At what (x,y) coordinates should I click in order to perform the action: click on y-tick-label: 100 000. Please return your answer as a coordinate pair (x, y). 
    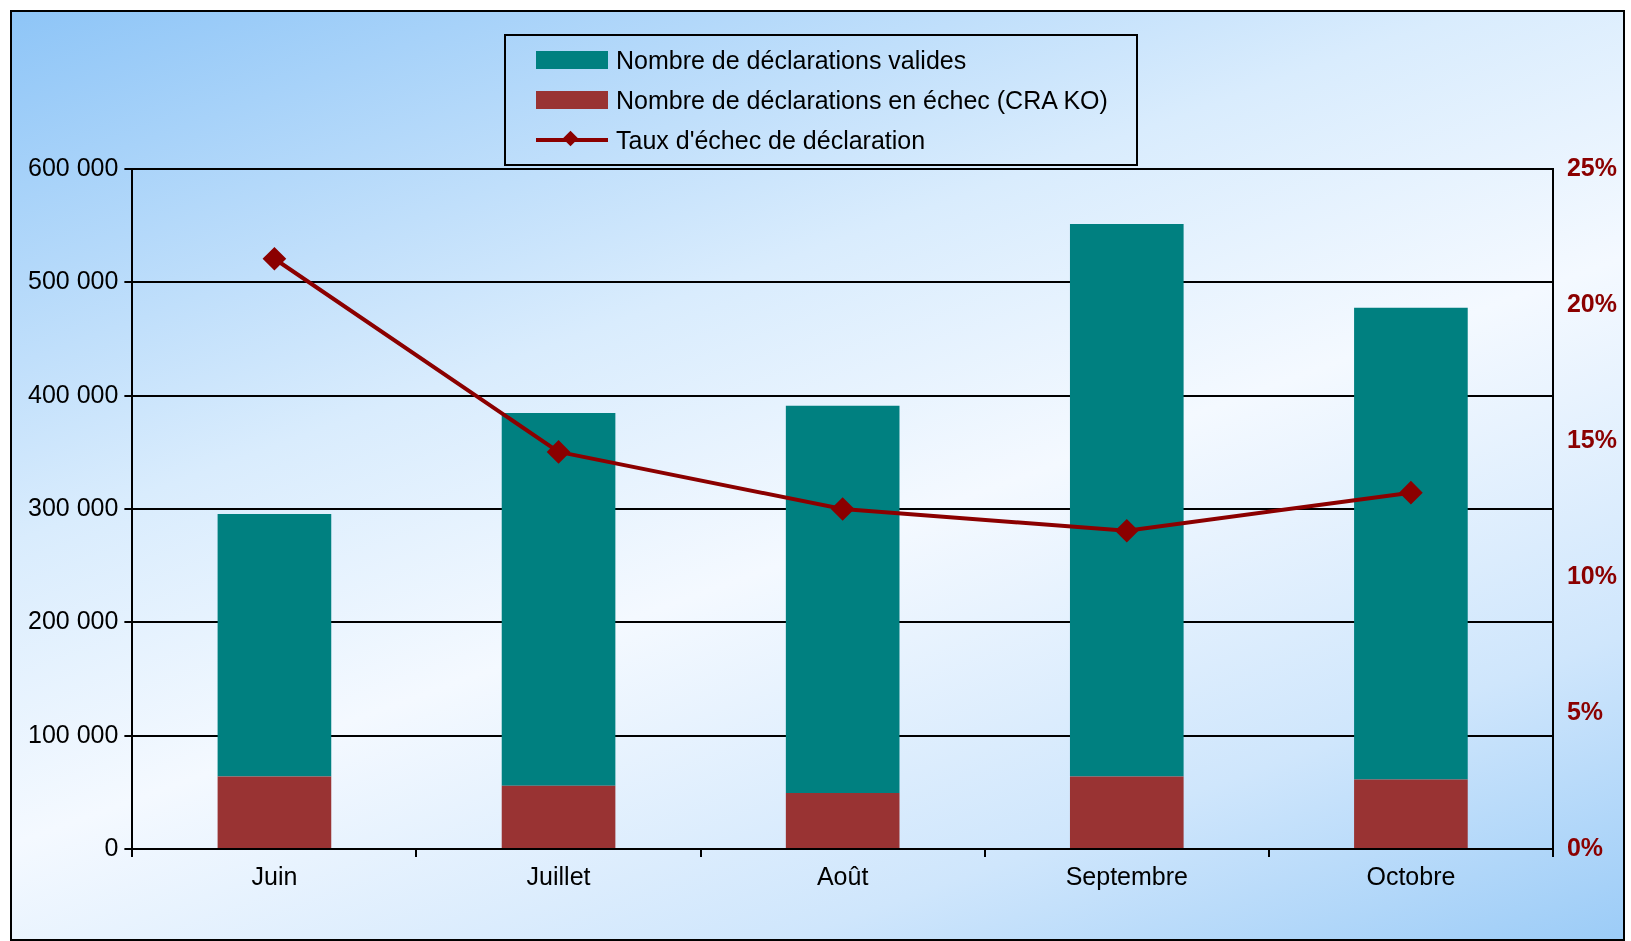
    Looking at the image, I should click on (73, 733).